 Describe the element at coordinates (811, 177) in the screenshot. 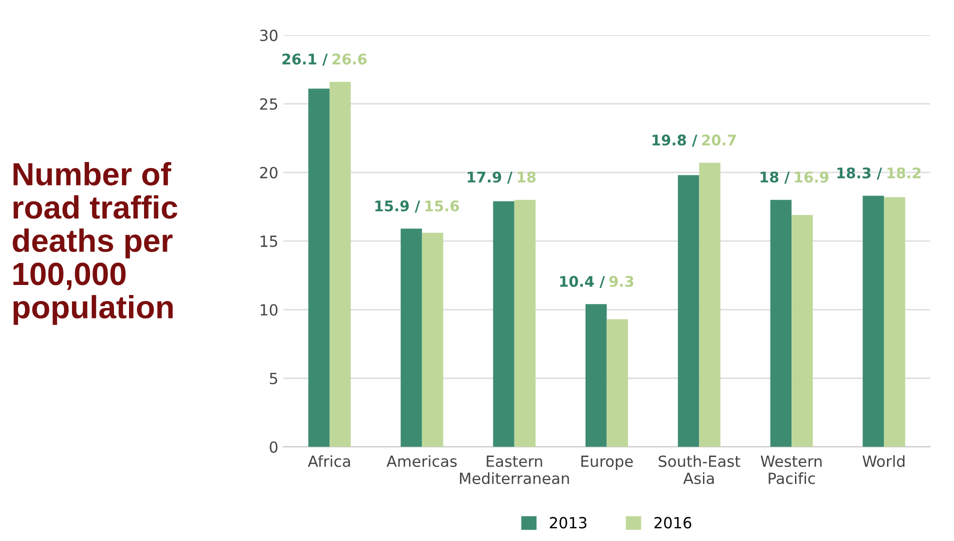

I see `data-label: 16.9` at that location.